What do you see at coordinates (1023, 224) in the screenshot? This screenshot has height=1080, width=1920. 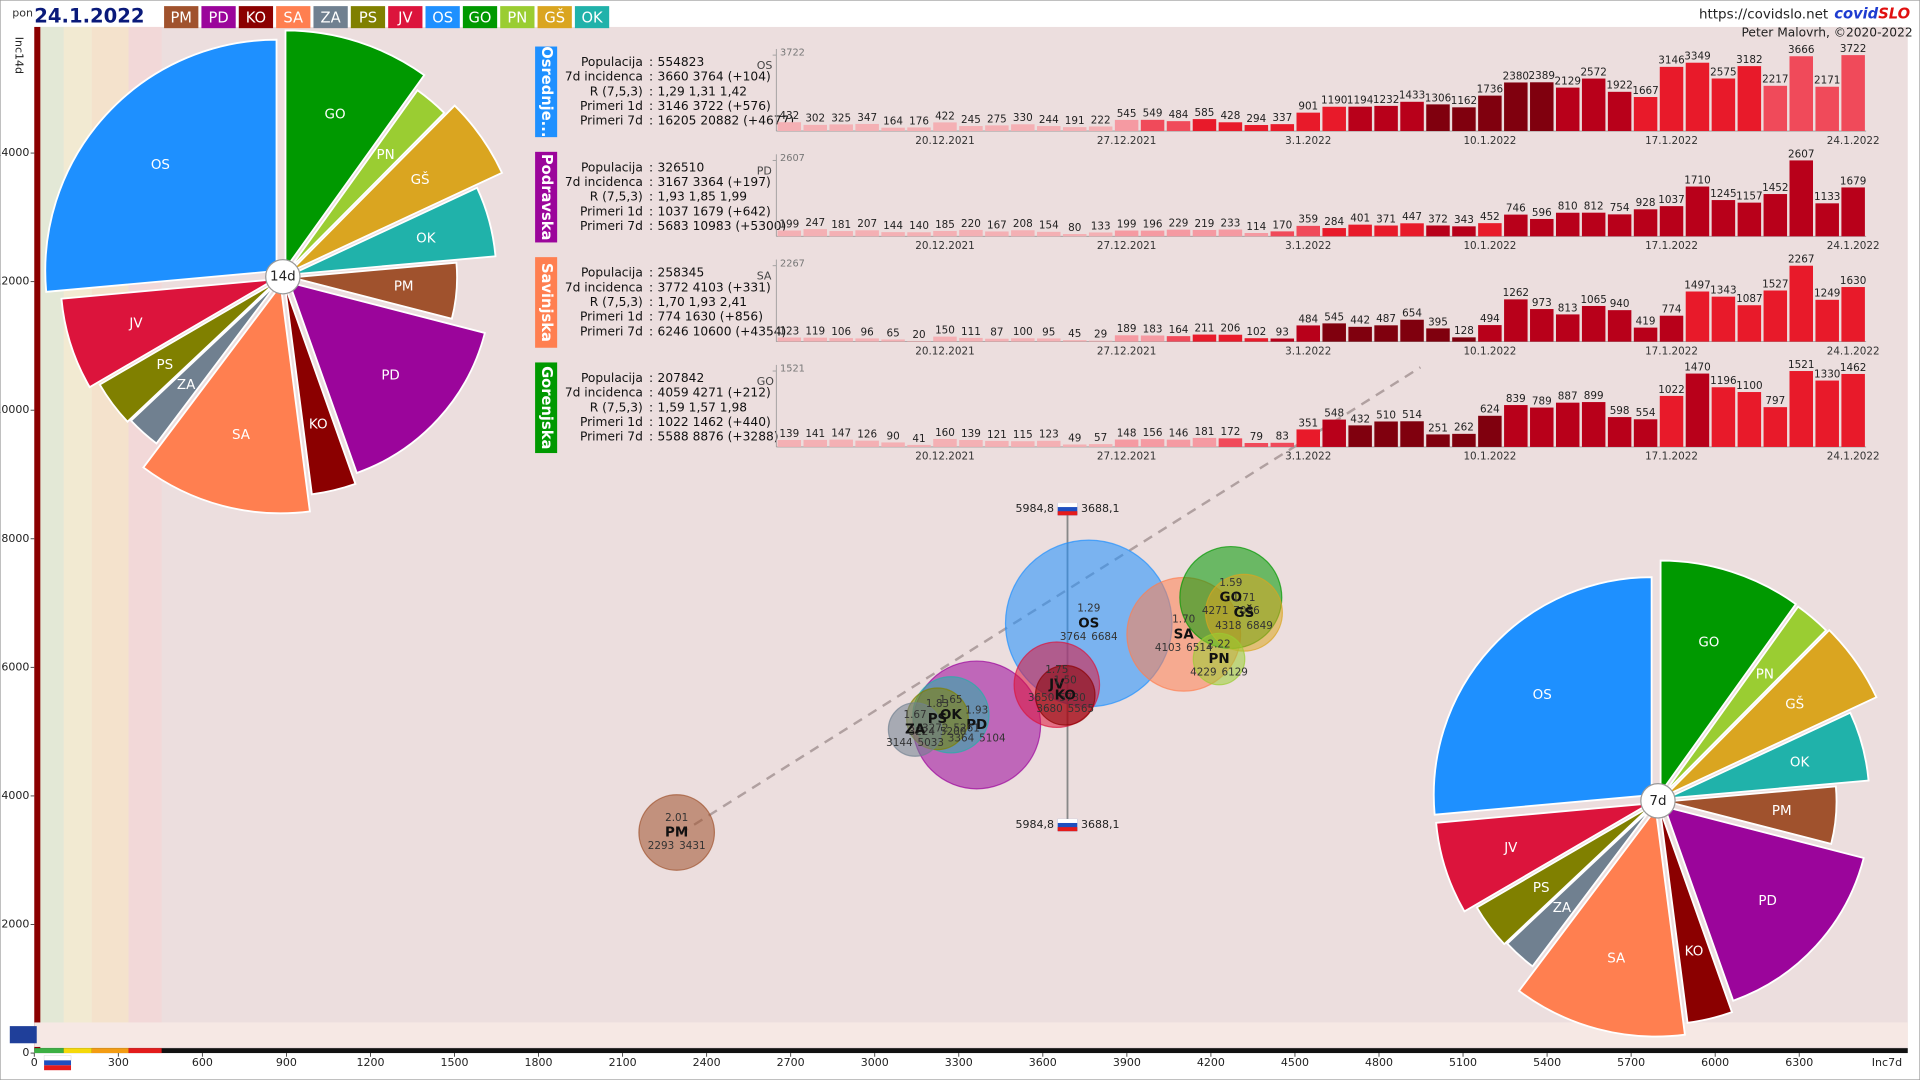 I see `bar-value-label: 208` at bounding box center [1023, 224].